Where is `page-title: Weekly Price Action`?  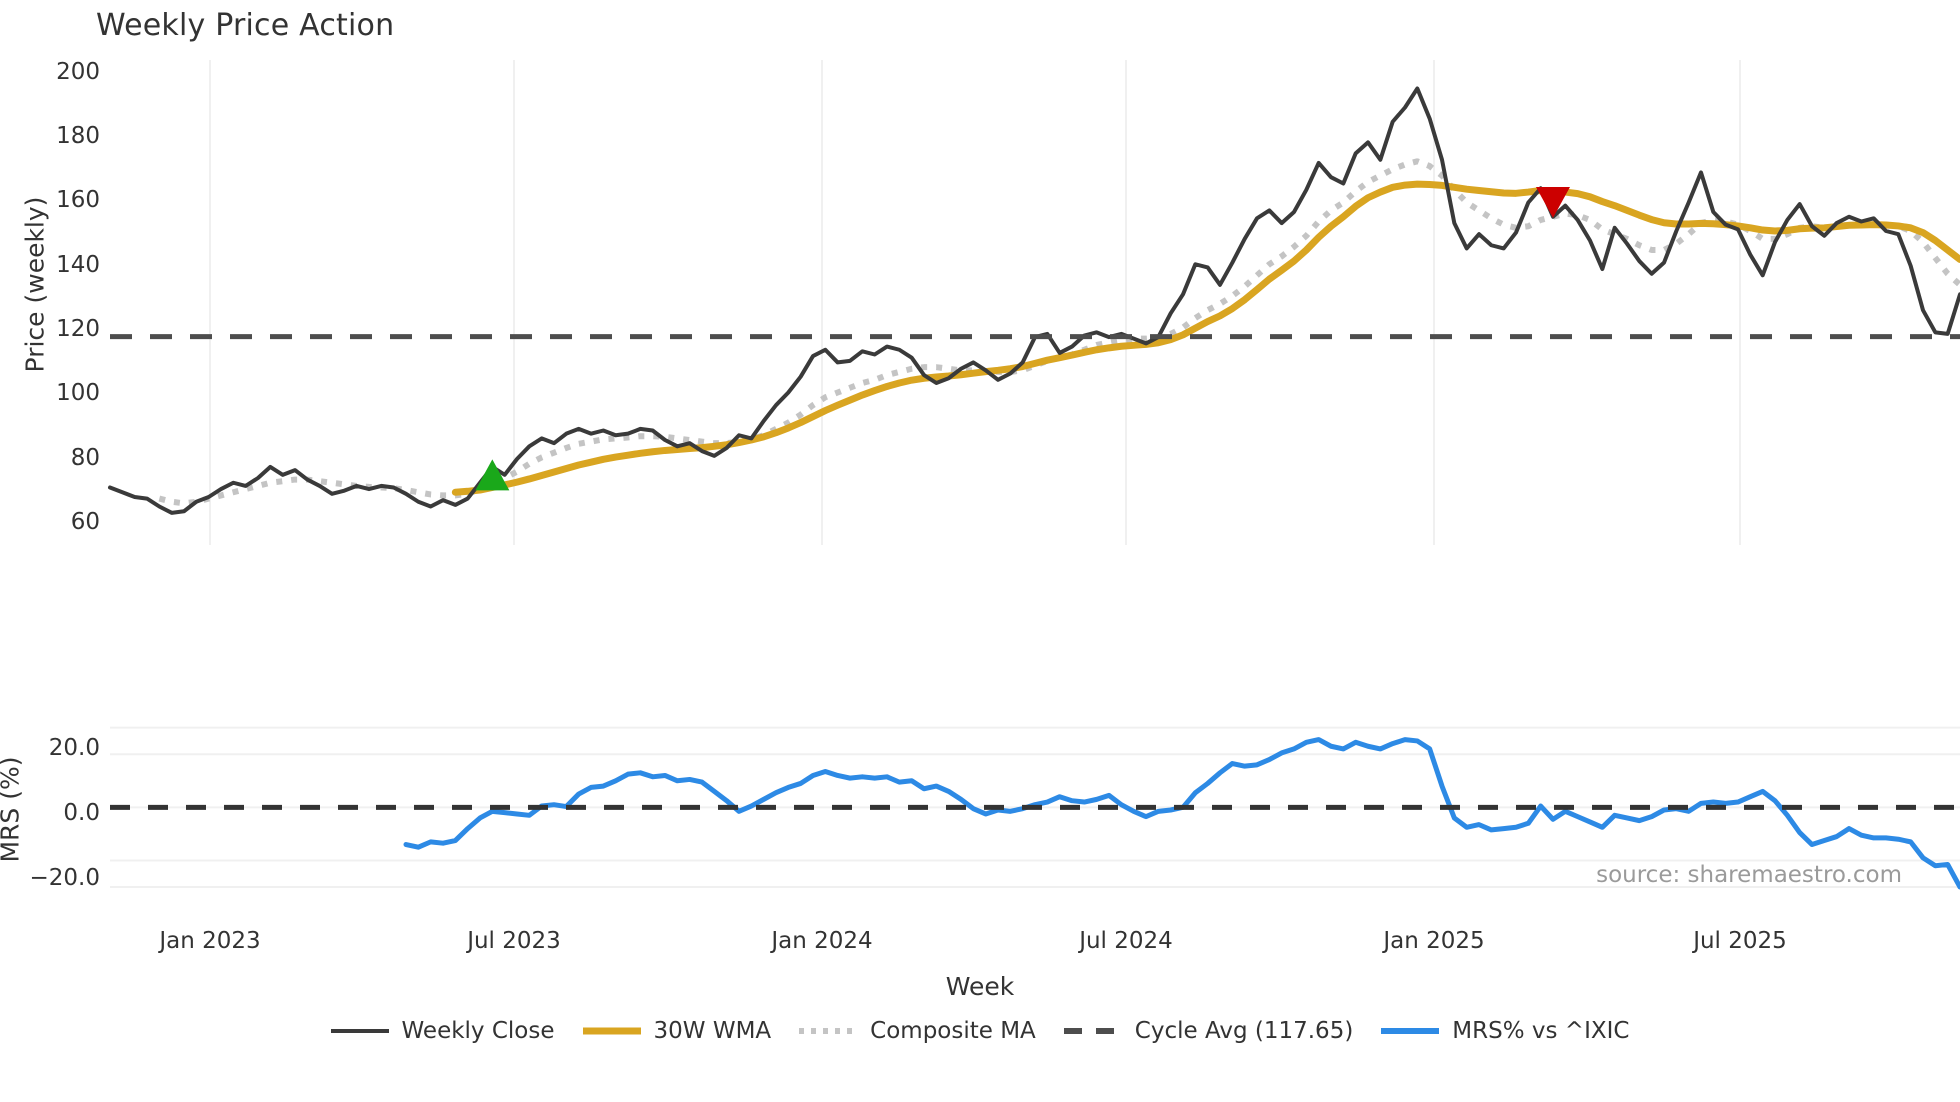
page-title: Weekly Price Action is located at coordinates (245, 25).